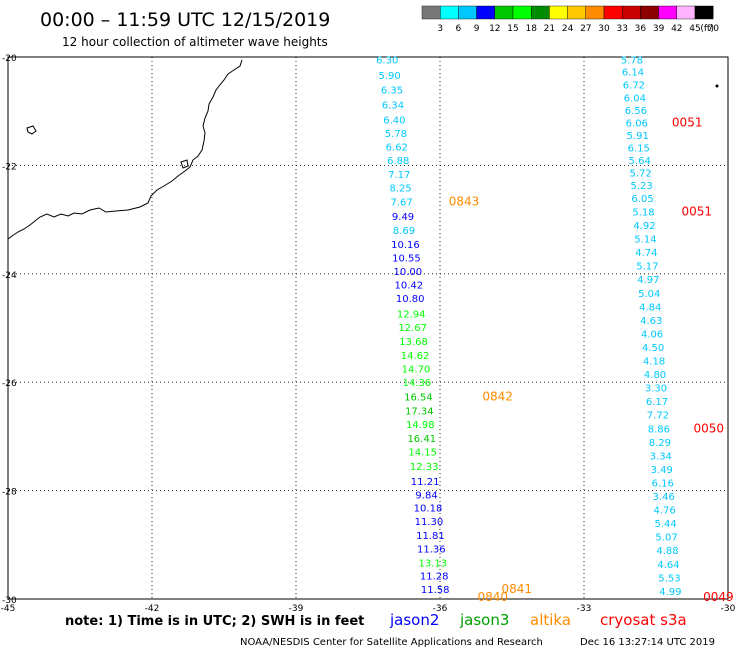 The height and width of the screenshot is (650, 740). What do you see at coordinates (637, 124) in the screenshot?
I see `wave-height-value: 6.06` at bounding box center [637, 124].